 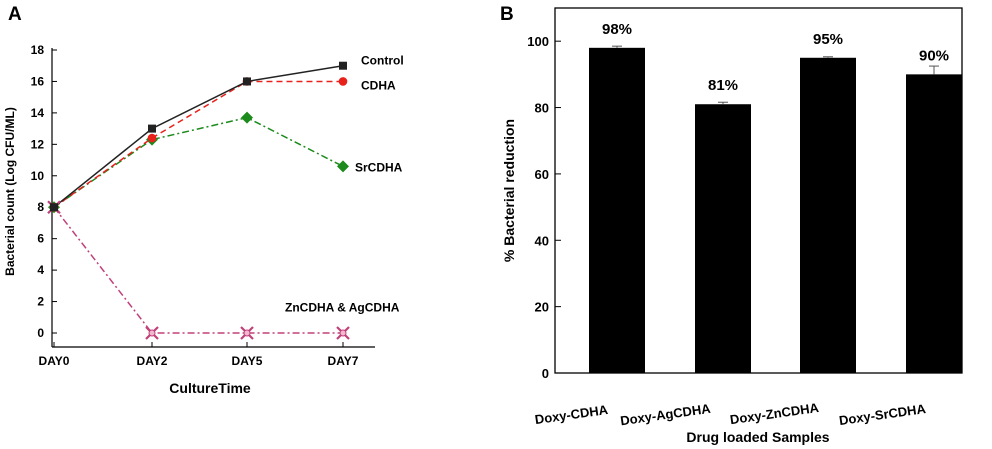 What do you see at coordinates (378, 86) in the screenshot?
I see `a-series-label: CDHA` at bounding box center [378, 86].